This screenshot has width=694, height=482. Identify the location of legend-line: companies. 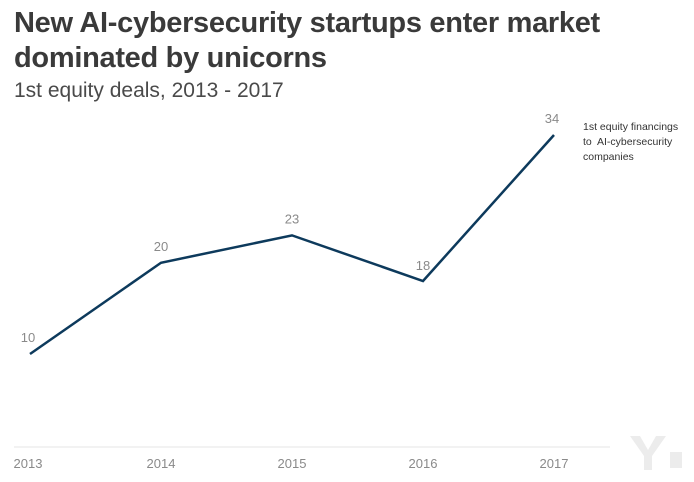
(608, 157).